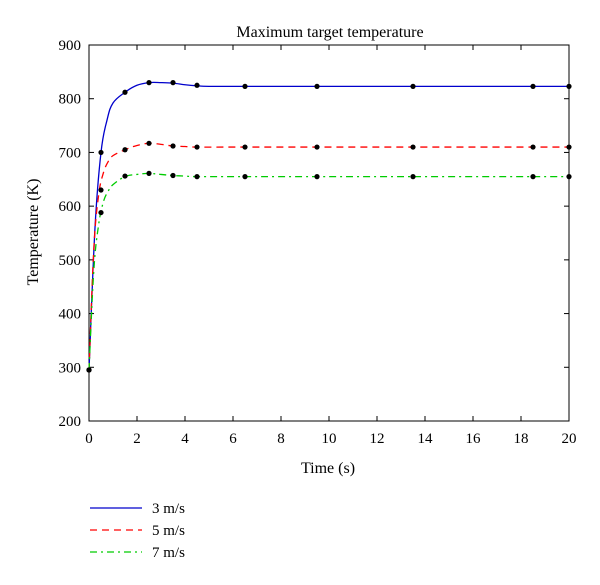  Describe the element at coordinates (89, 439) in the screenshot. I see `x-tick-label: 0` at that location.